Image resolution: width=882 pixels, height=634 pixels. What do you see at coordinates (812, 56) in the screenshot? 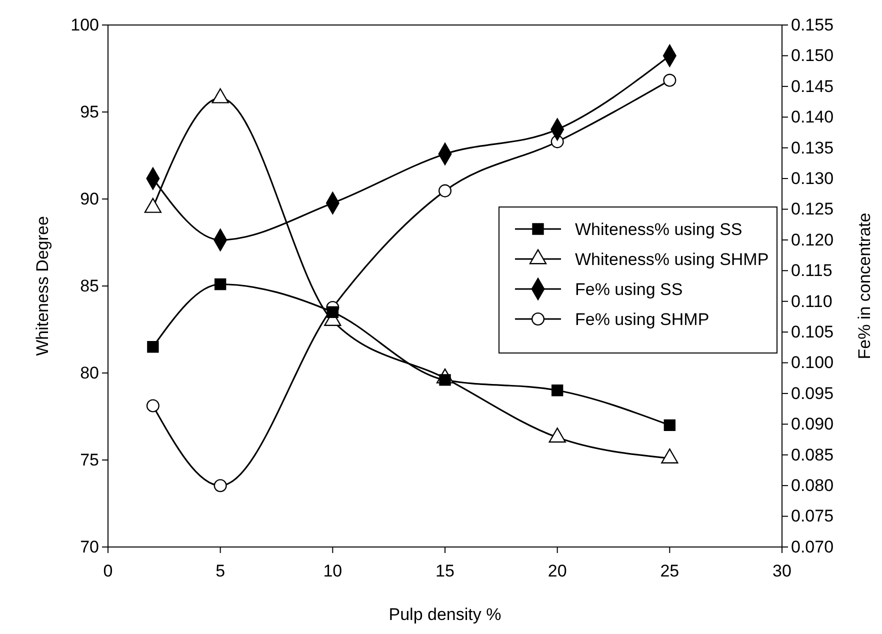
I see `y2-tick-label: 0.150` at bounding box center [812, 56].